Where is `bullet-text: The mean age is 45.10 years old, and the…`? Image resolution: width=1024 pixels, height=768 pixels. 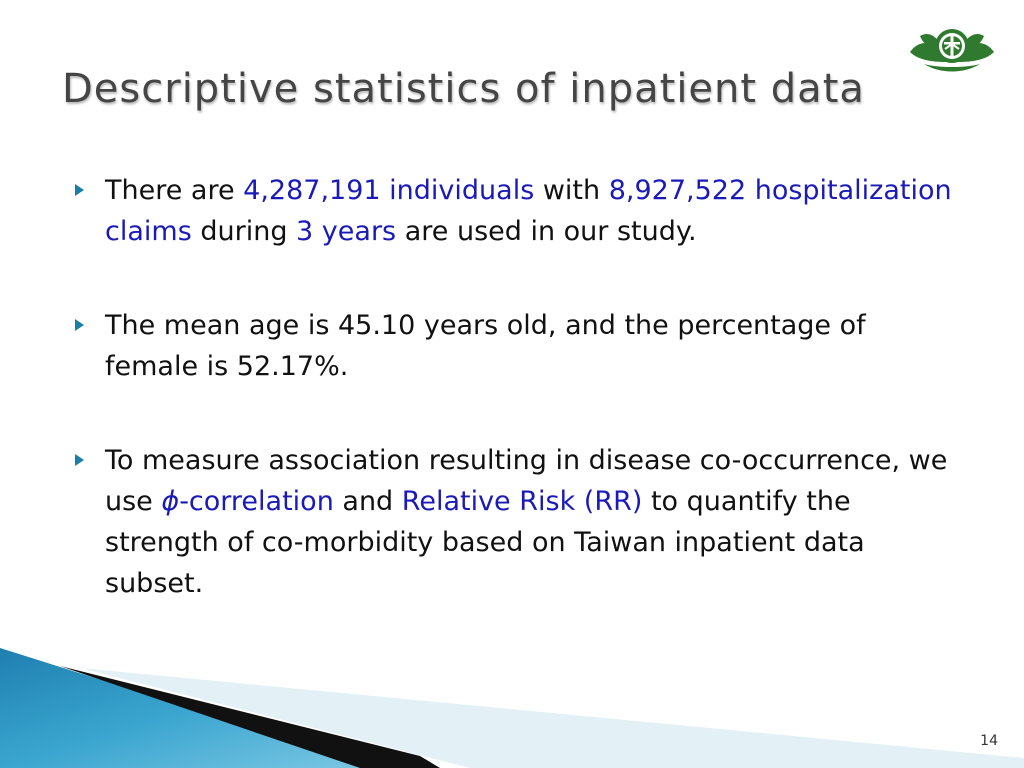 bullet-text: The mean age is 45.10 years old, and the… is located at coordinates (485, 346).